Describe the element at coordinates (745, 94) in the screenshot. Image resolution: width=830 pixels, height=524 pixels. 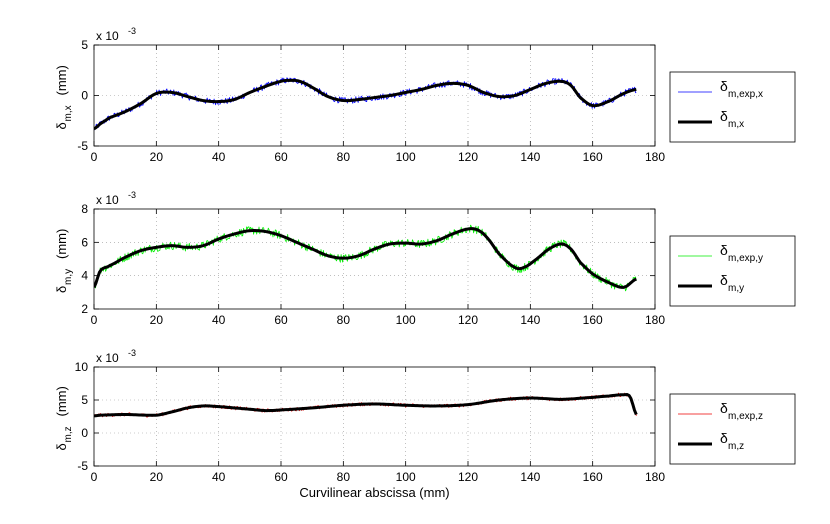
I see `legend-label-subscript: m,exp,x` at that location.